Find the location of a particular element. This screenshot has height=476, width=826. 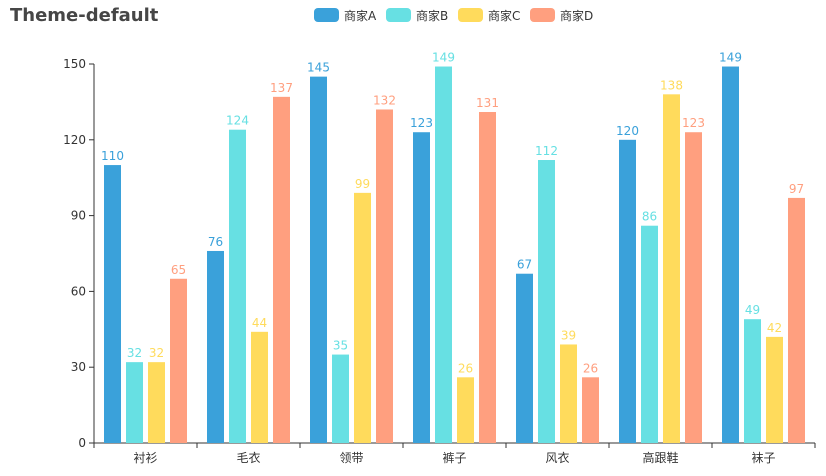

data-label: 44 is located at coordinates (259, 323).